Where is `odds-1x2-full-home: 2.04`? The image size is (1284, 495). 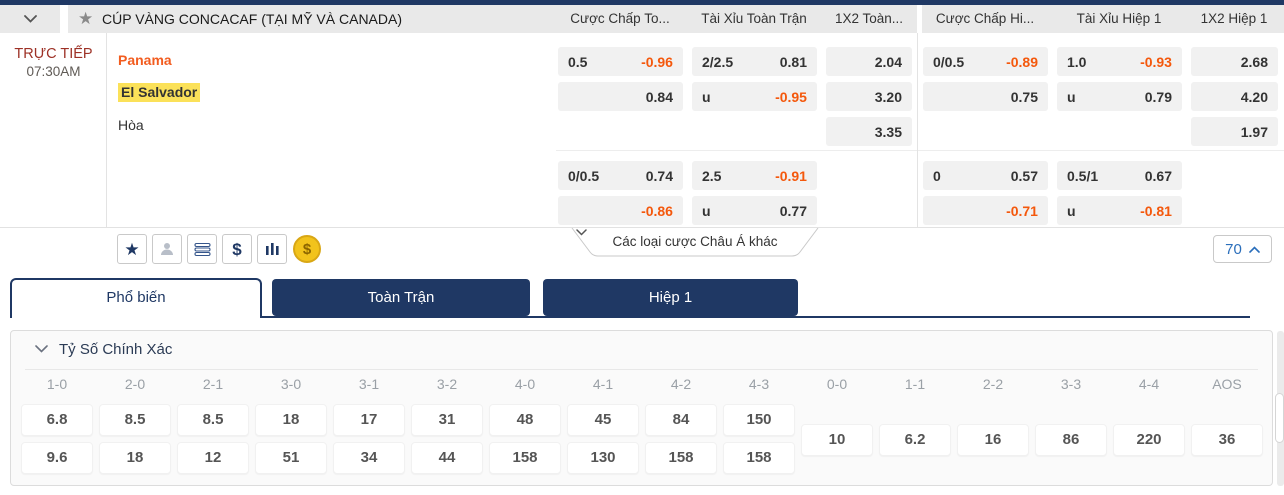 odds-1x2-full-home: 2.04 is located at coordinates (869, 61).